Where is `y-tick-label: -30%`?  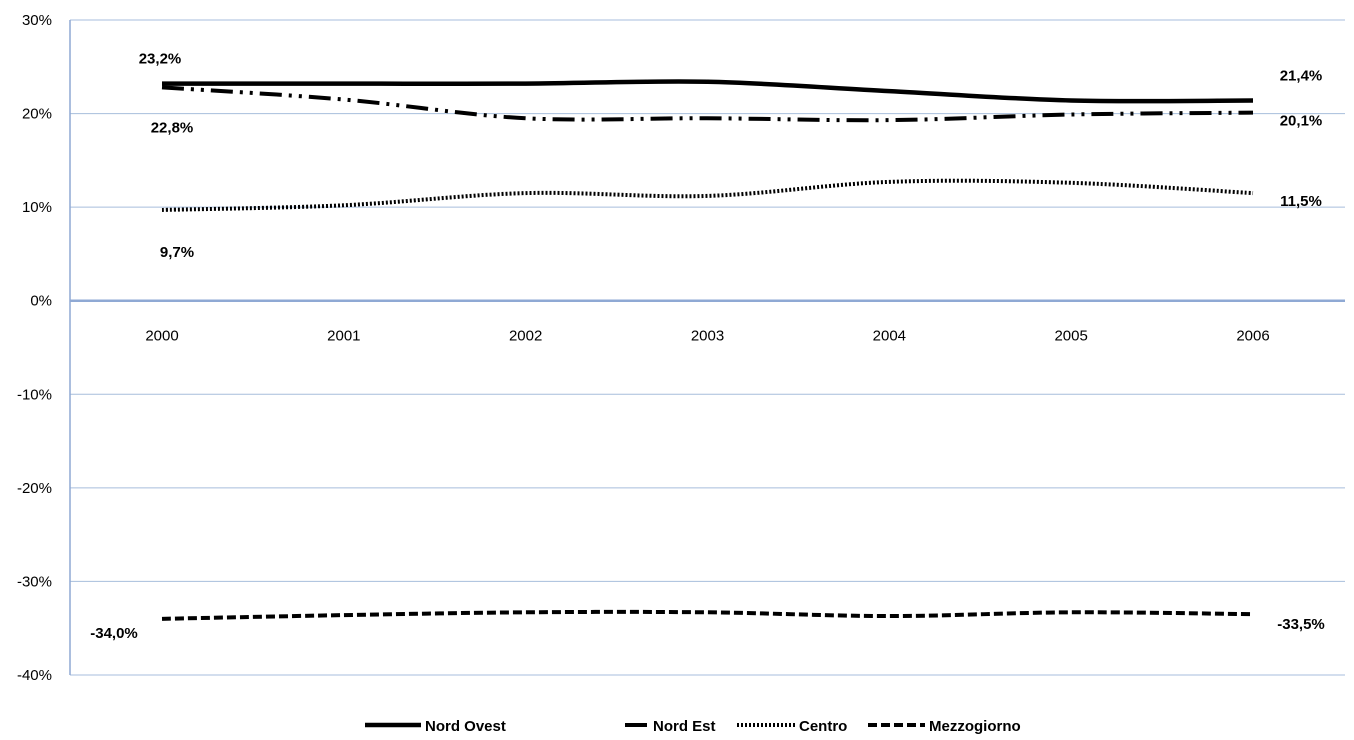
y-tick-label: -30% is located at coordinates (34, 581).